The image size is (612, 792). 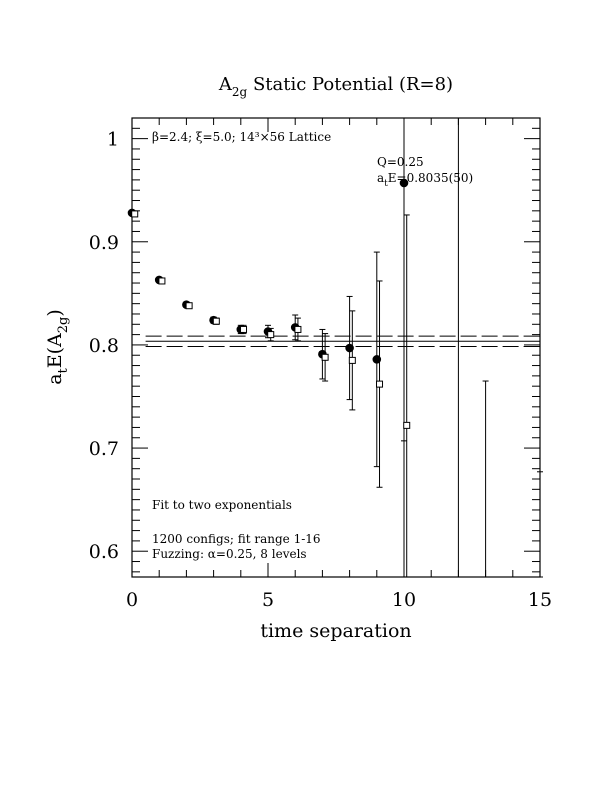 What do you see at coordinates (342, 341) in the screenshot?
I see `fit-band` at bounding box center [342, 341].